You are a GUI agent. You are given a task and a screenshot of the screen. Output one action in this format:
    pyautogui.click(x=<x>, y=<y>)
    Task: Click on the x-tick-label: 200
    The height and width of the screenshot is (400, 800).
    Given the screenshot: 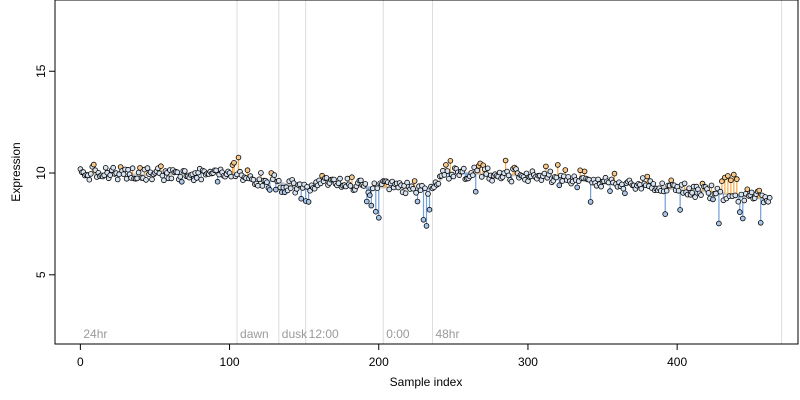 What is the action you would take?
    pyautogui.click(x=379, y=362)
    